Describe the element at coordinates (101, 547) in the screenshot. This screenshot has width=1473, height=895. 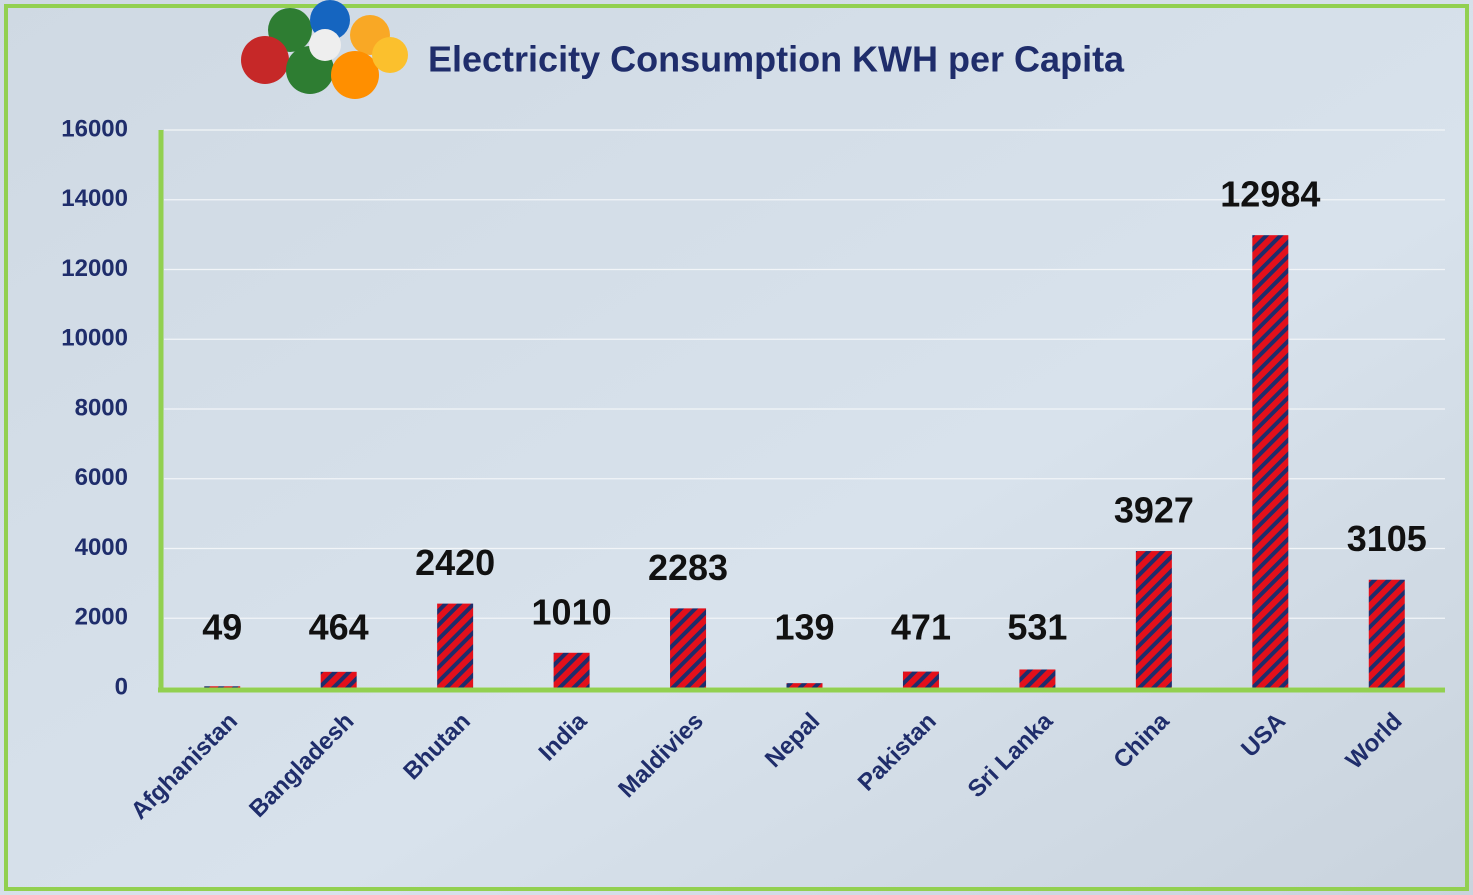
I see `y-tick-label: 4000` at that location.